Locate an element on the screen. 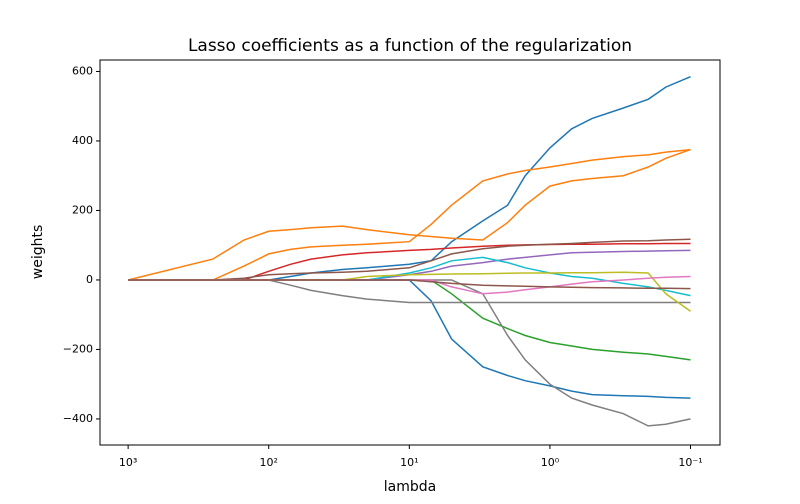 The height and width of the screenshot is (504, 800). x-tick-label: 10³ is located at coordinates (128, 462).